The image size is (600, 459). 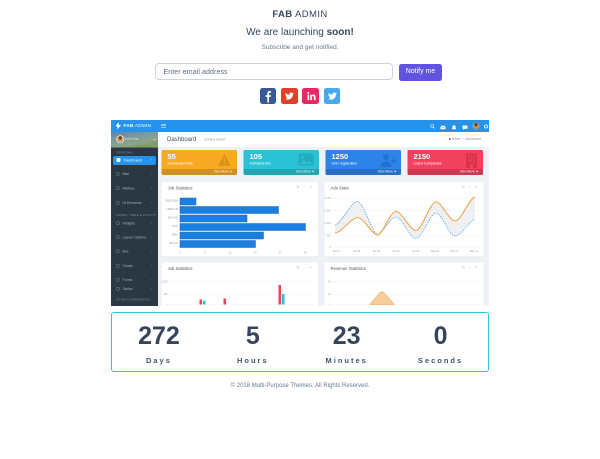 I want to click on svg-text: May 14, so click(x=474, y=251).